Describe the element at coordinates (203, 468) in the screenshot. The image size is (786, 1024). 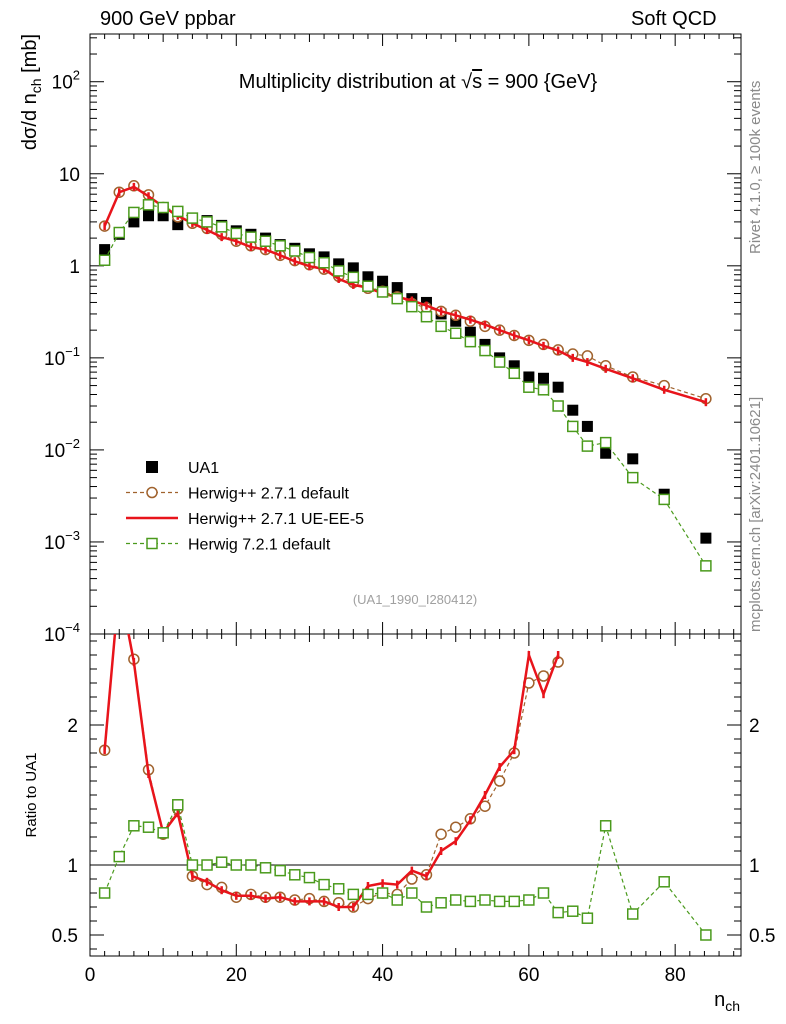
I see `legend-label-ua1: UA1` at that location.